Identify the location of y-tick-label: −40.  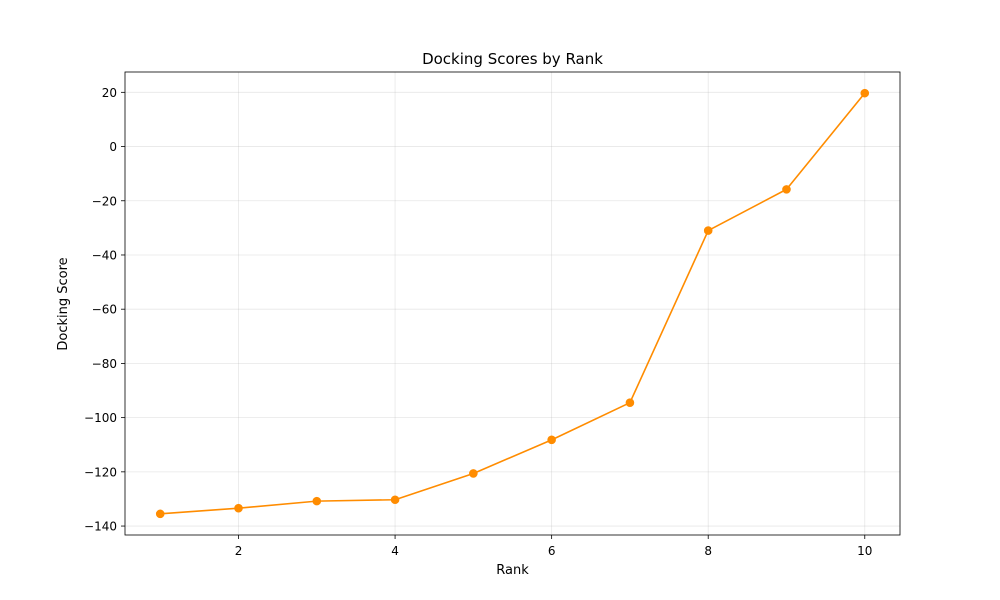
(104, 255).